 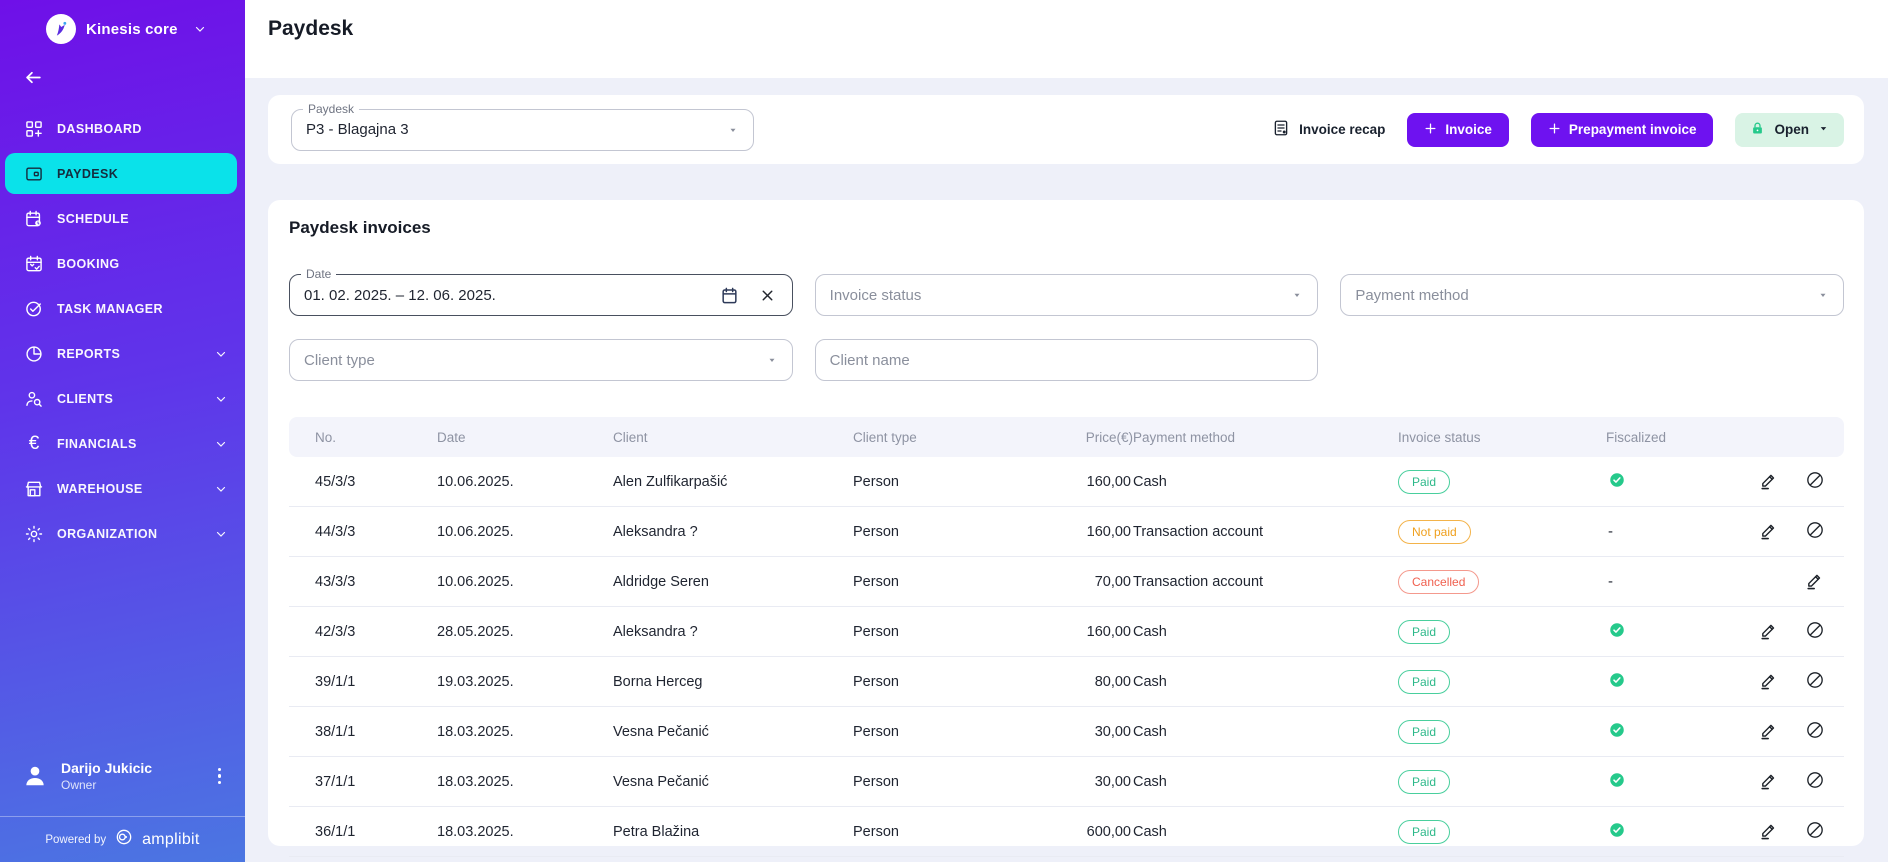 What do you see at coordinates (1610, 531) in the screenshot?
I see `fiscalized-empty: -` at bounding box center [1610, 531].